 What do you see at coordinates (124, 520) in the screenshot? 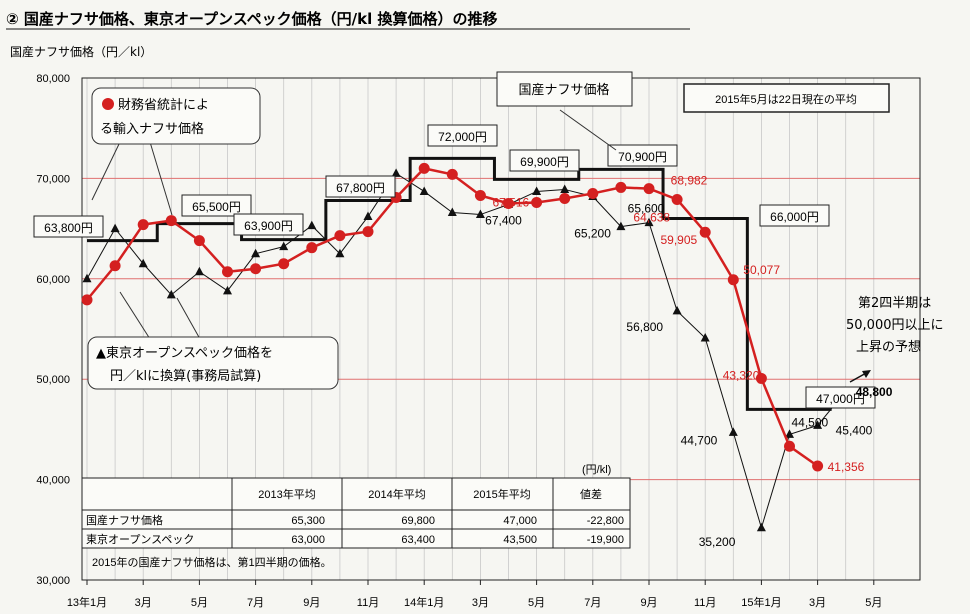
I see `table-row-1-label: 国産ナフサ価格` at bounding box center [124, 520].